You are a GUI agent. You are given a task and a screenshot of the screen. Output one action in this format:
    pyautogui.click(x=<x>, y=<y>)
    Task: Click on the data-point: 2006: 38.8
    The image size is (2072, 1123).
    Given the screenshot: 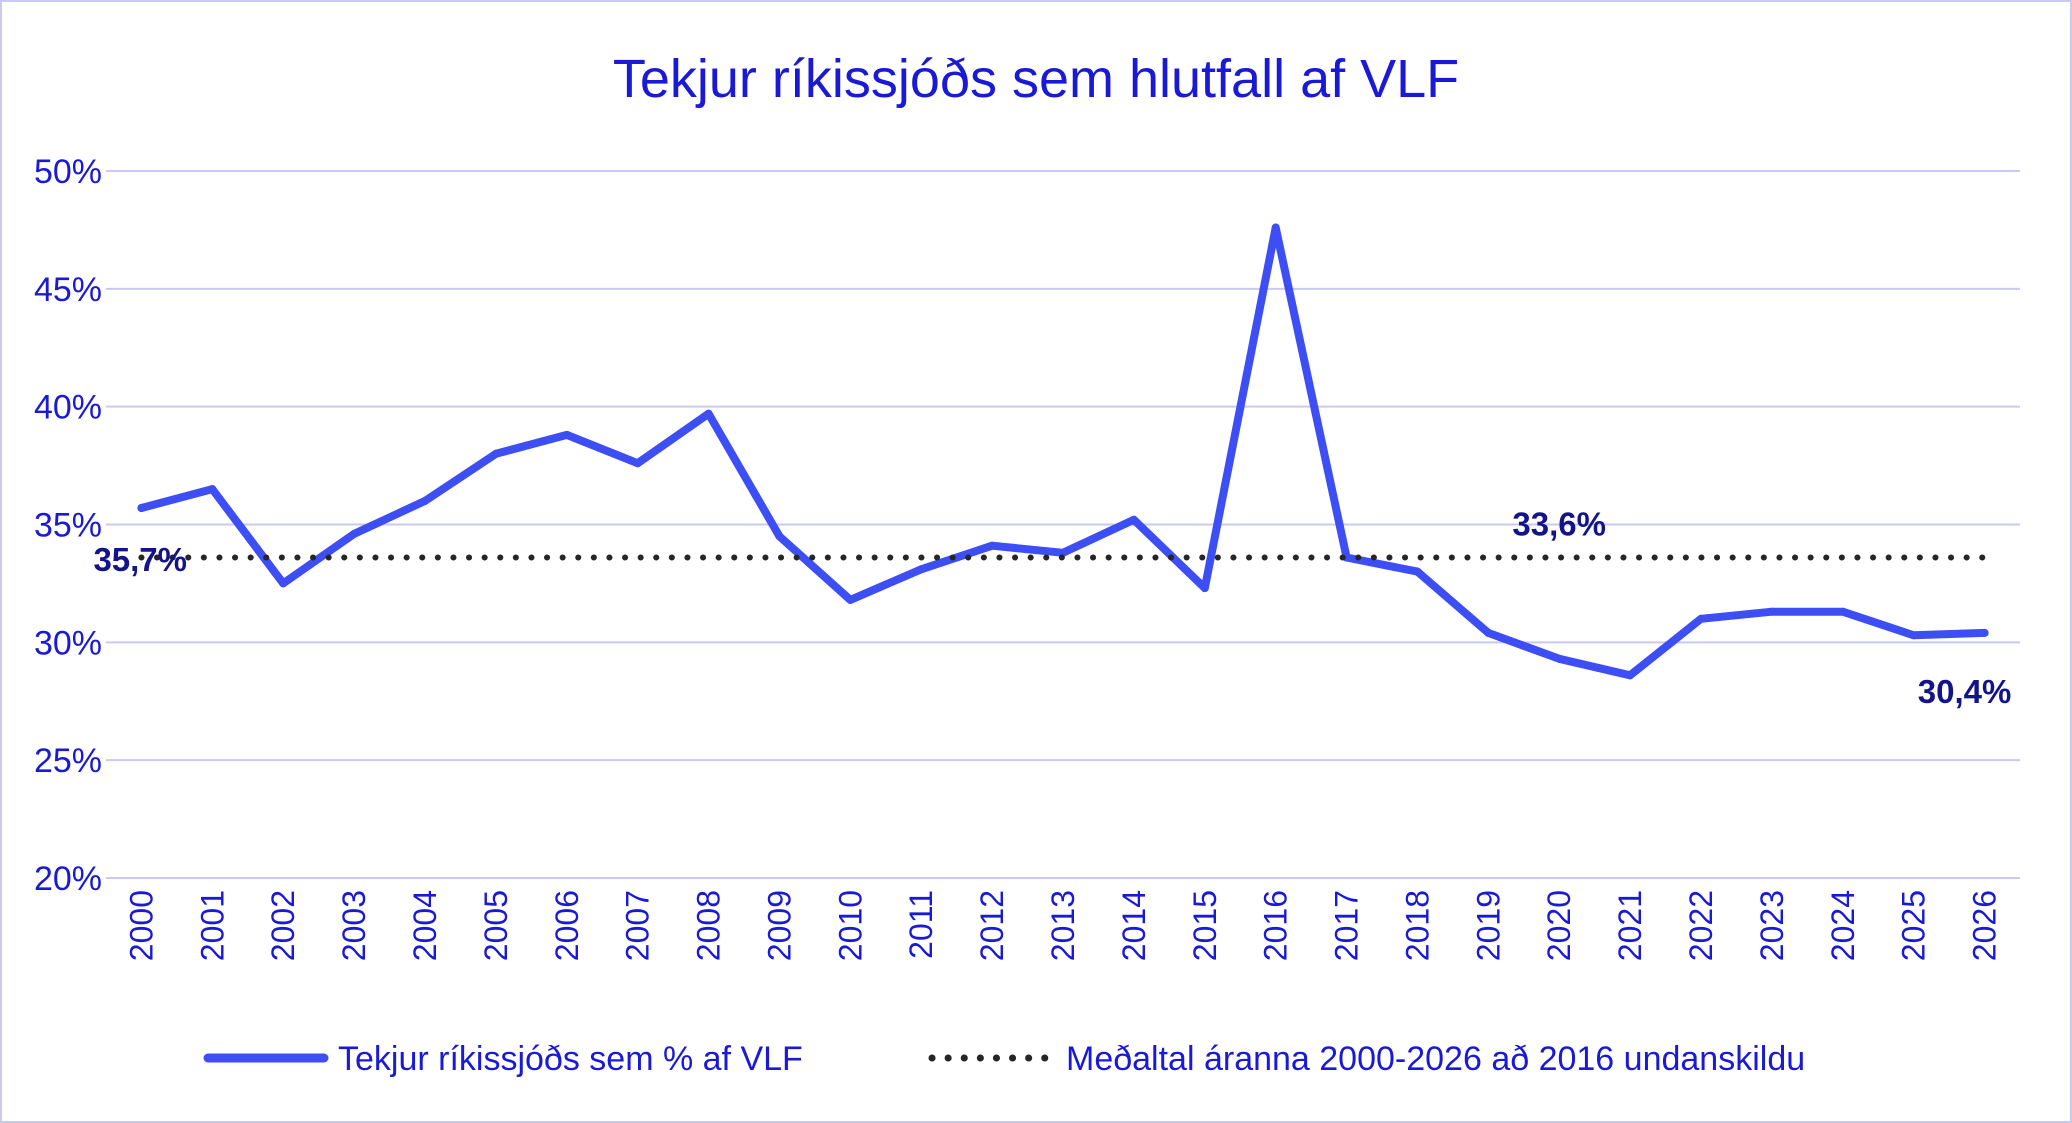 What is the action you would take?
    pyautogui.click(x=566, y=434)
    